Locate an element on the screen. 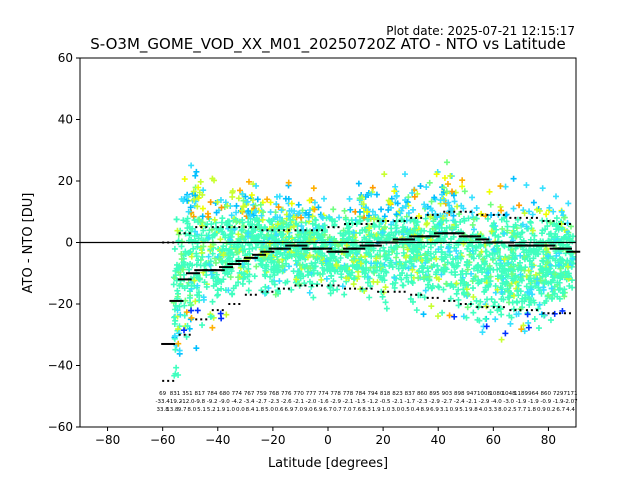  bin-stat: -9.8 is located at coordinates (199, 402).